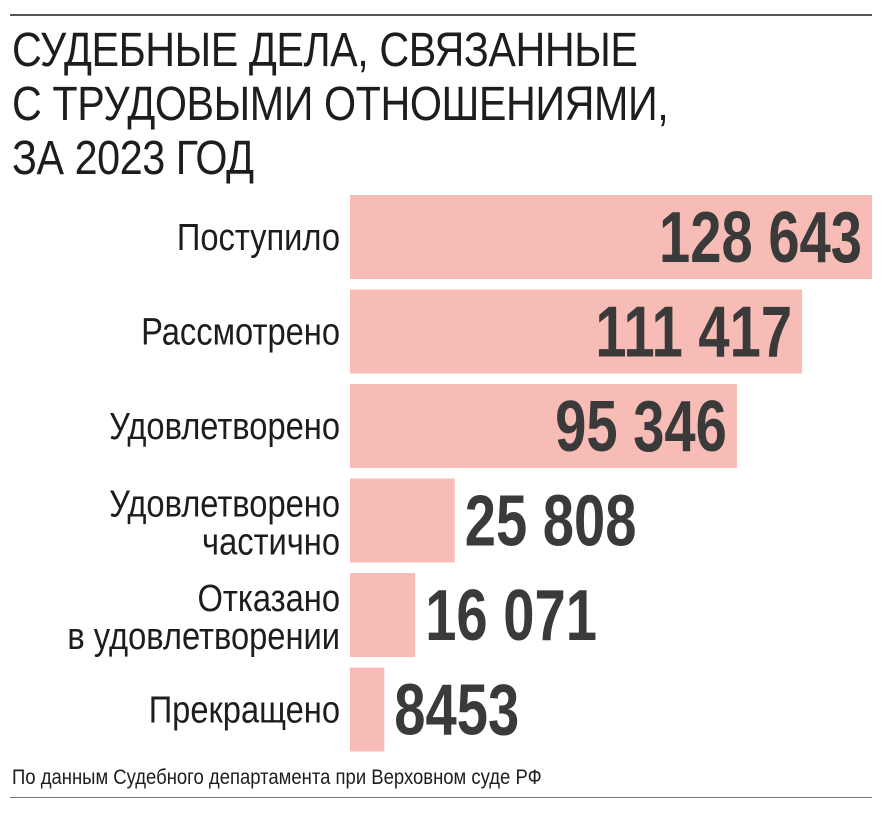  I want to click on value-label-3: 95 346, so click(641, 426).